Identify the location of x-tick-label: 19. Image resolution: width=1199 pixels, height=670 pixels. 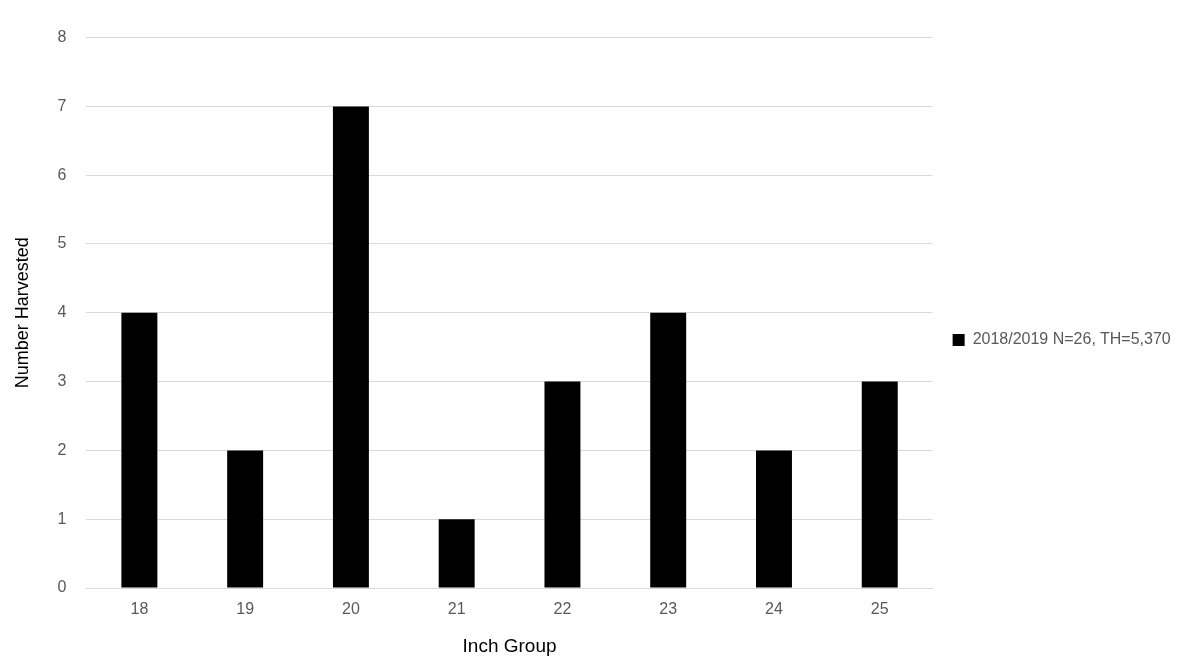
(245, 609).